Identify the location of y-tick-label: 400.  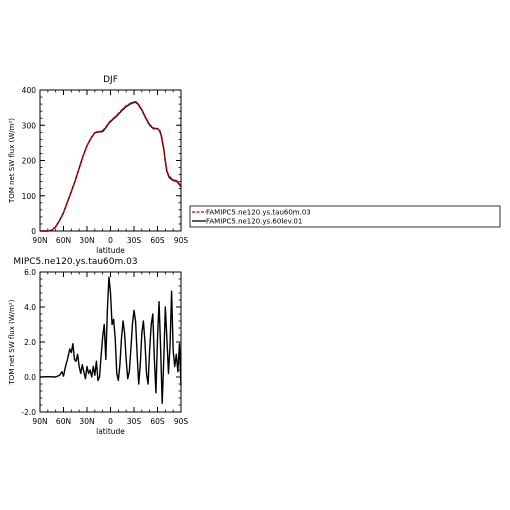
(29, 90).